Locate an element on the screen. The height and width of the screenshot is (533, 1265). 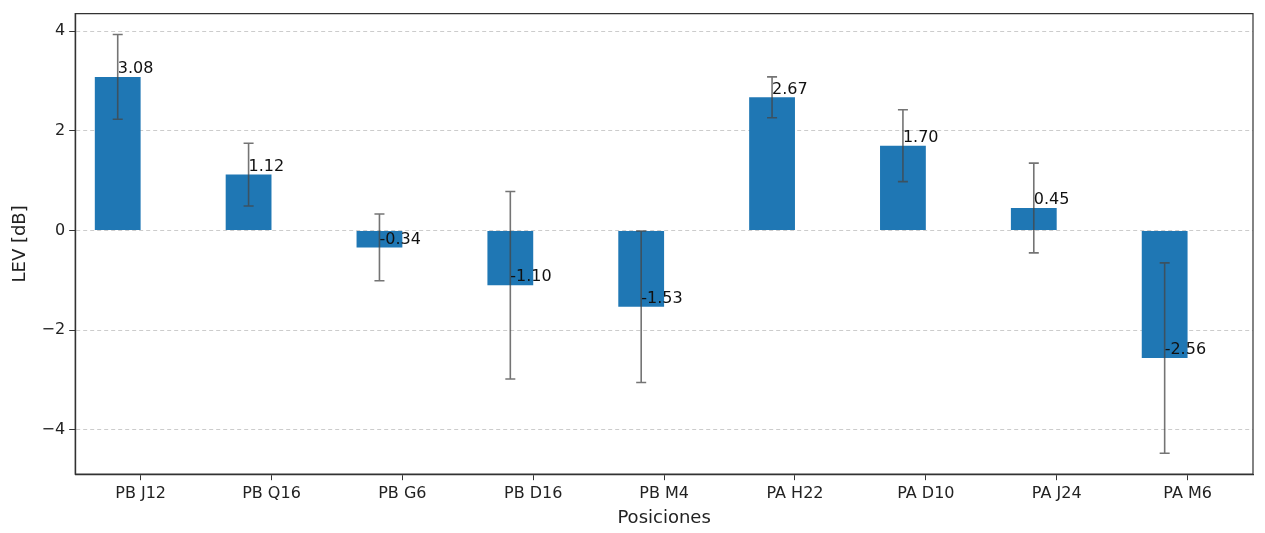
x-tick-label: PA J24 is located at coordinates (1056, 492).